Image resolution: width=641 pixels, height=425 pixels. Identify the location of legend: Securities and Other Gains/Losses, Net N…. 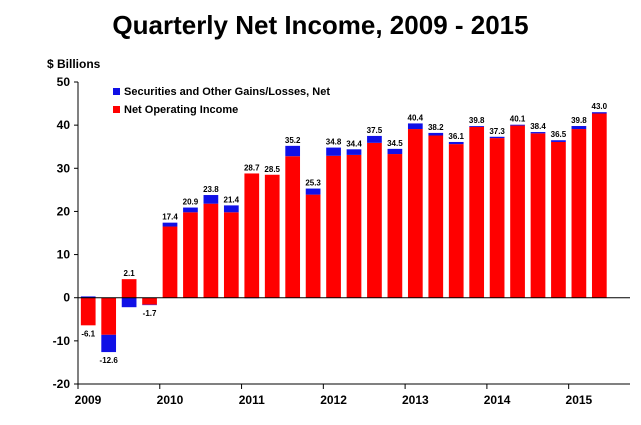
(221, 101).